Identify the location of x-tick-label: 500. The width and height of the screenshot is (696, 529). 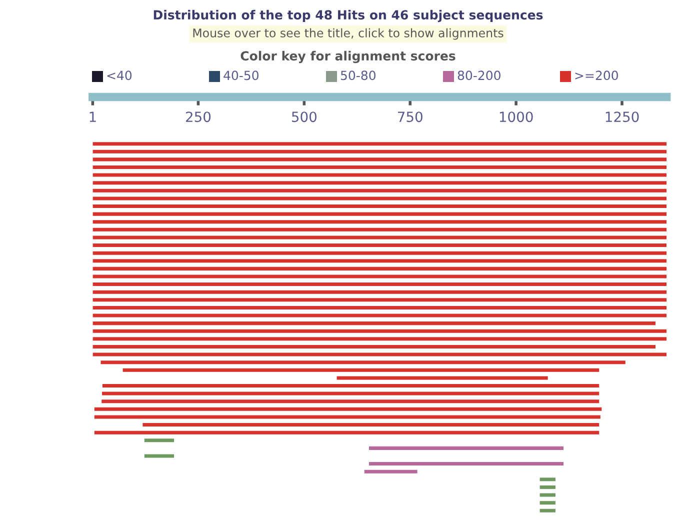
(304, 117).